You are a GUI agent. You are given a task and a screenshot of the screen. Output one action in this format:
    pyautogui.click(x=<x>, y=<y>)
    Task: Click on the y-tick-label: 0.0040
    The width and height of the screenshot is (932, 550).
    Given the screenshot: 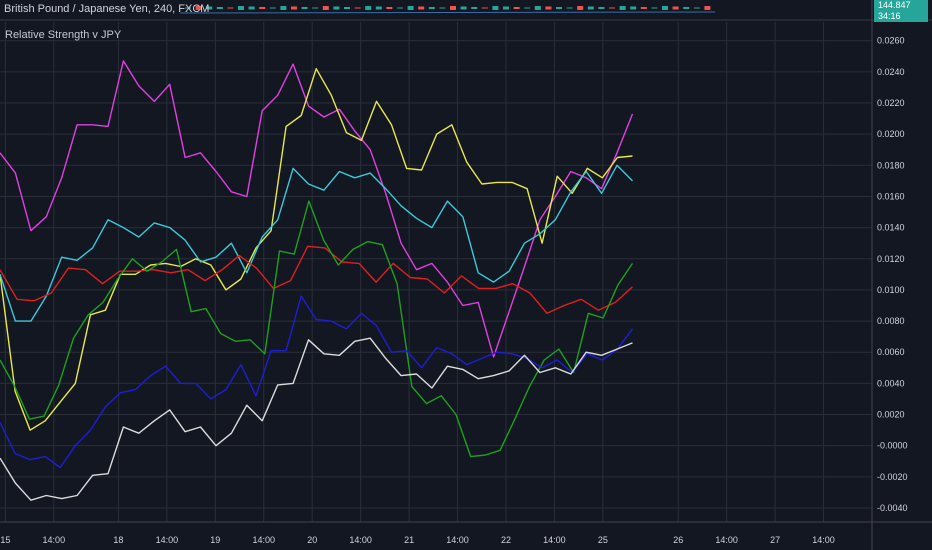 What is the action you would take?
    pyautogui.click(x=891, y=383)
    